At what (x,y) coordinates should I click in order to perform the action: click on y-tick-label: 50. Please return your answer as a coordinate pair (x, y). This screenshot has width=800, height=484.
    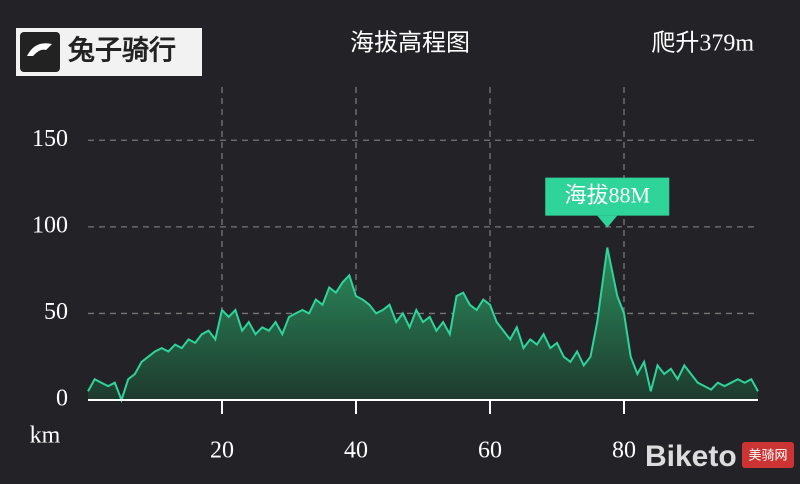
    Looking at the image, I should click on (56, 312).